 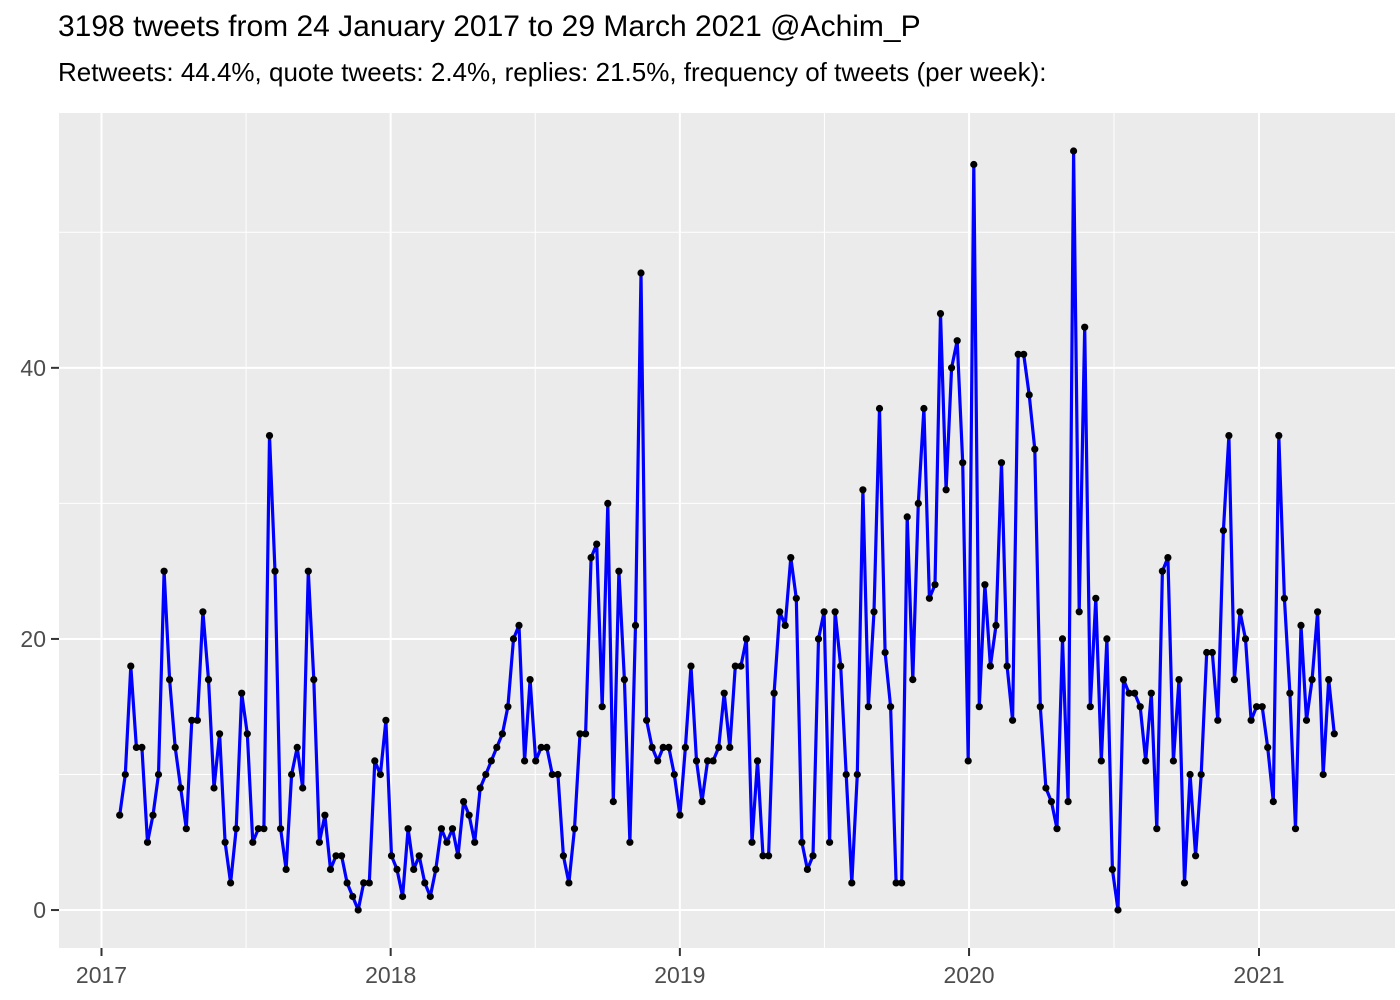 What do you see at coordinates (33, 639) in the screenshot?
I see `y-tick-label: 20` at bounding box center [33, 639].